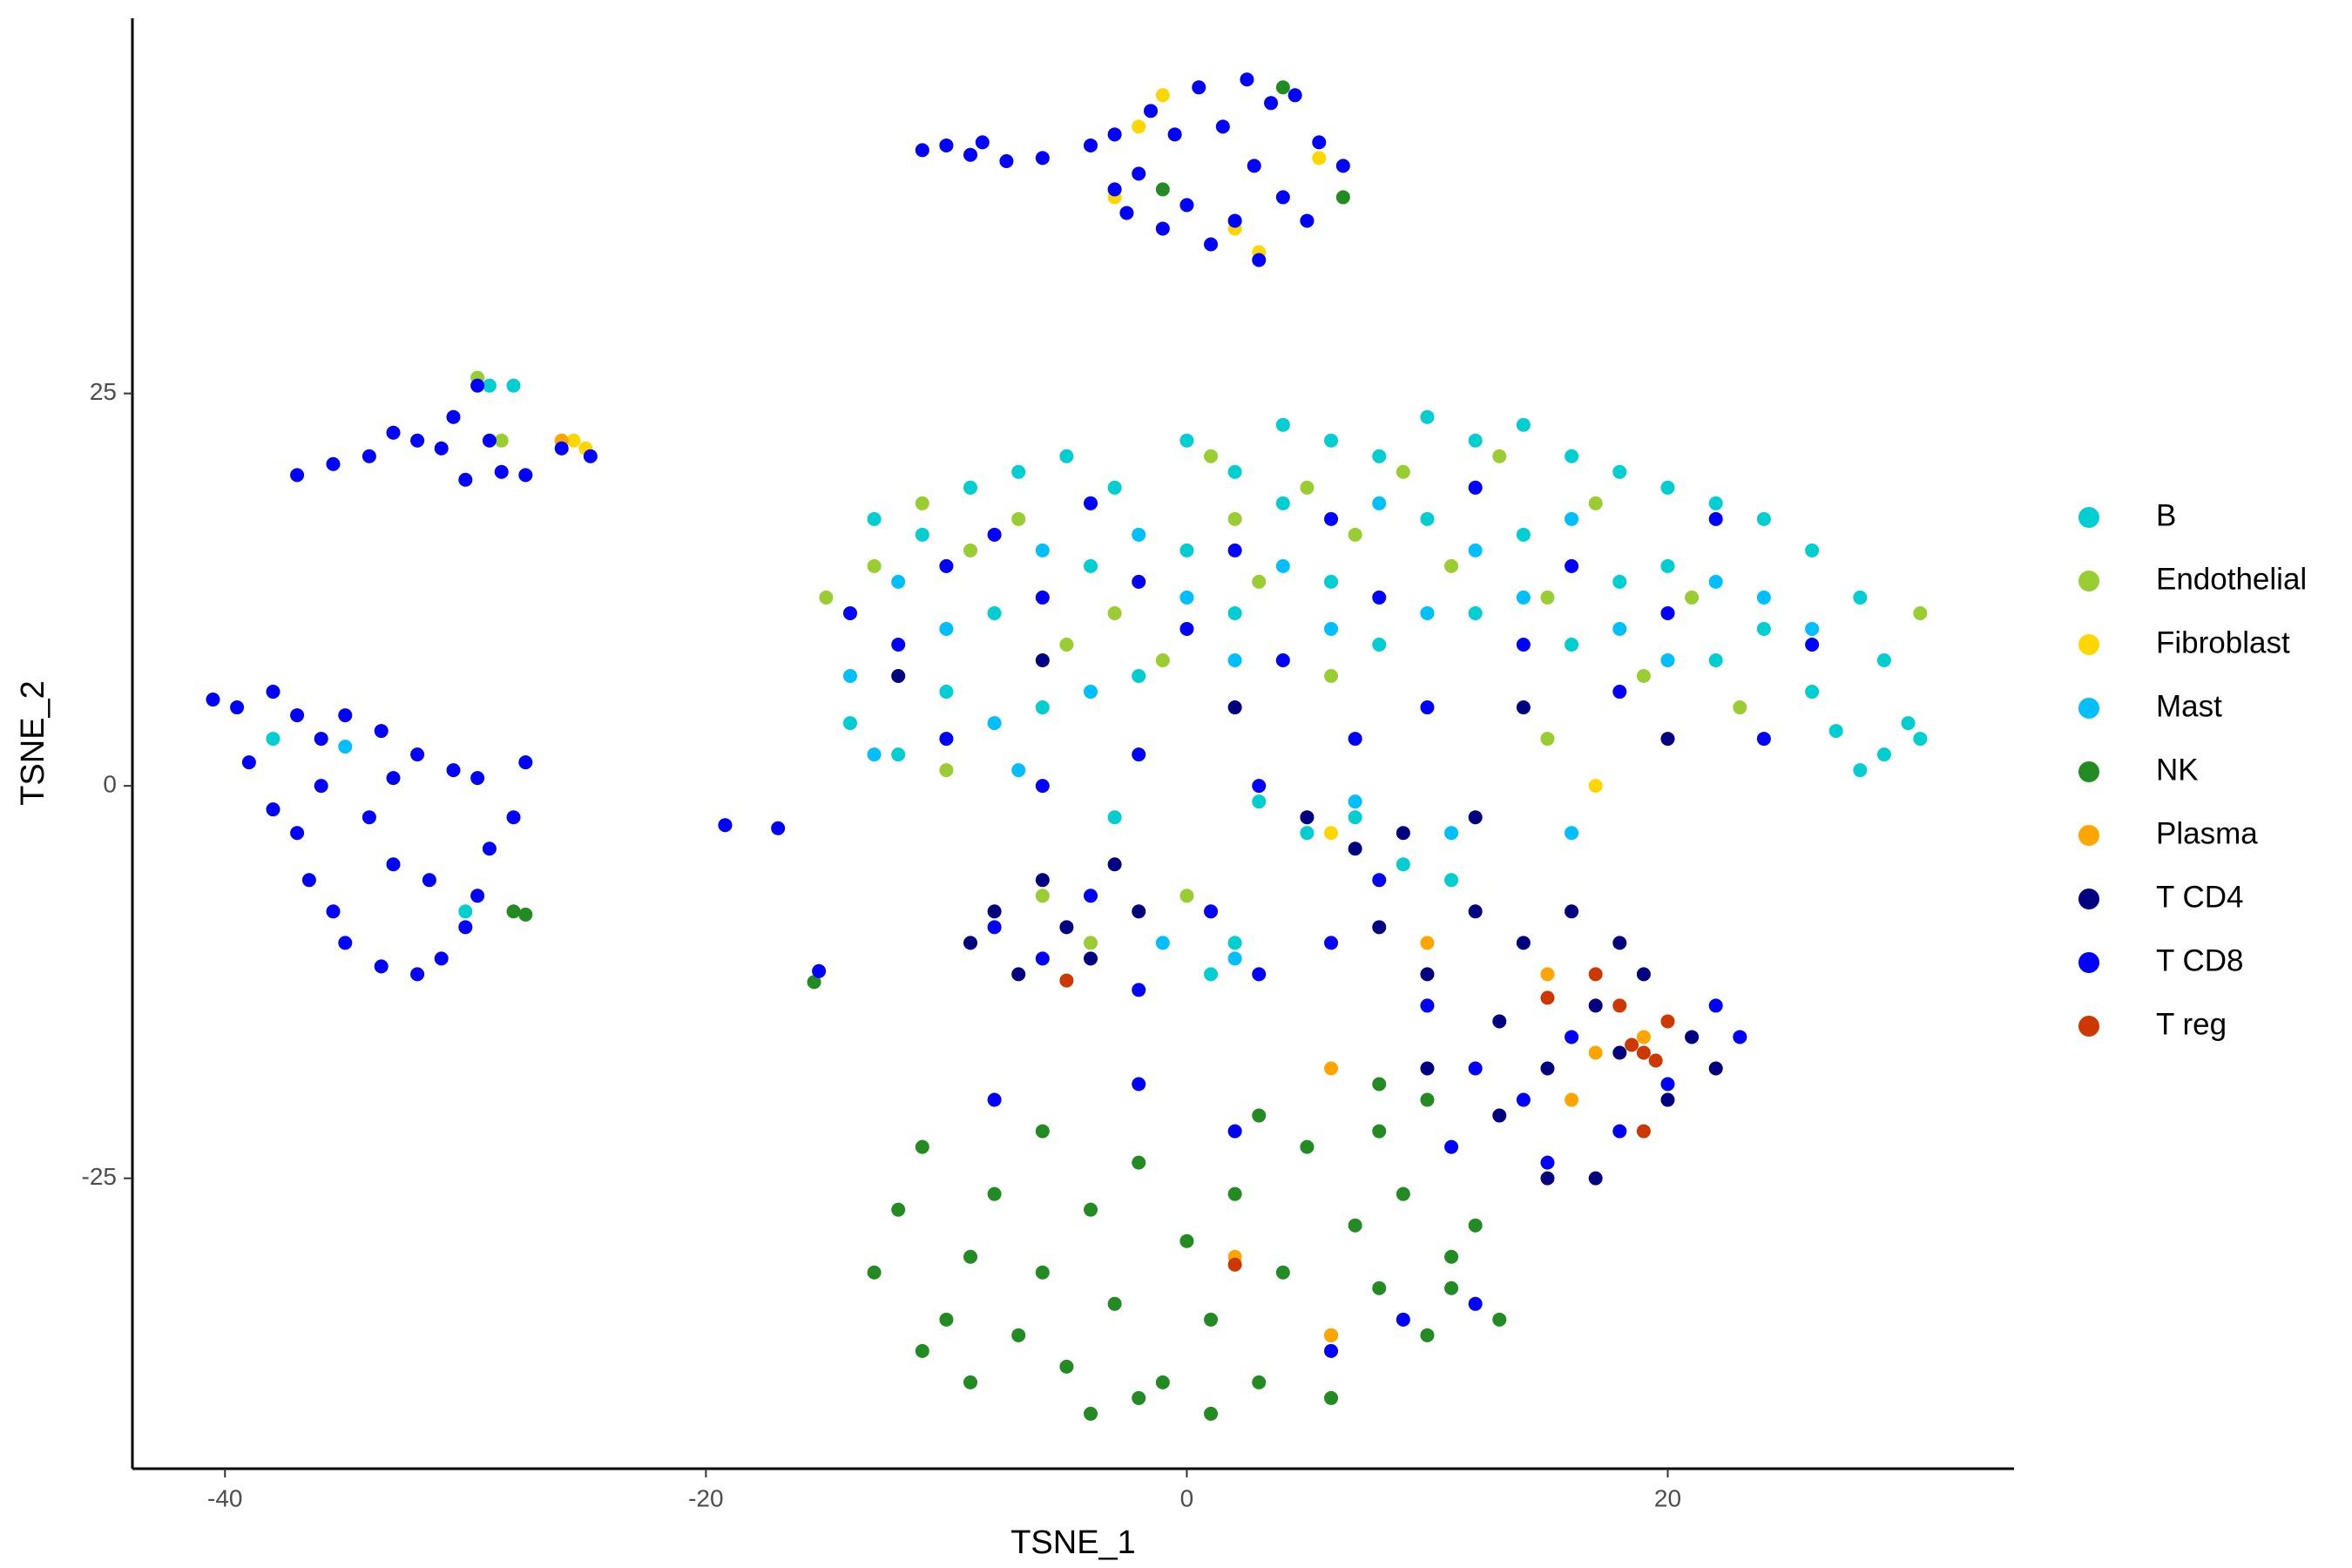 Image resolution: width=2352 pixels, height=1568 pixels. What do you see at coordinates (2177, 770) in the screenshot?
I see `legend-label: NK` at bounding box center [2177, 770].